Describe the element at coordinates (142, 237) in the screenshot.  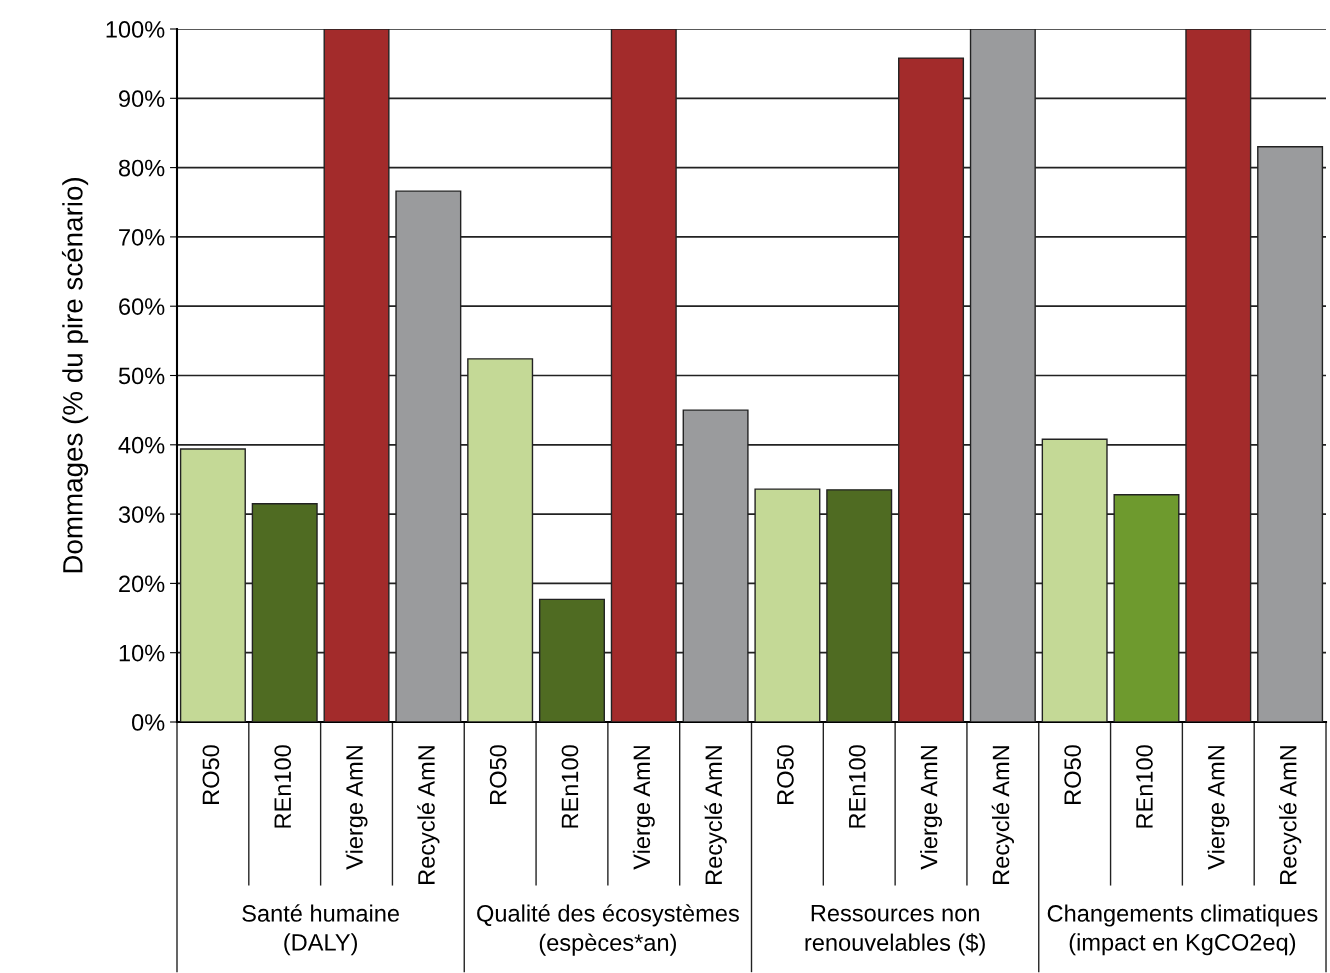
I see `y-tick-label: 70%` at that location.